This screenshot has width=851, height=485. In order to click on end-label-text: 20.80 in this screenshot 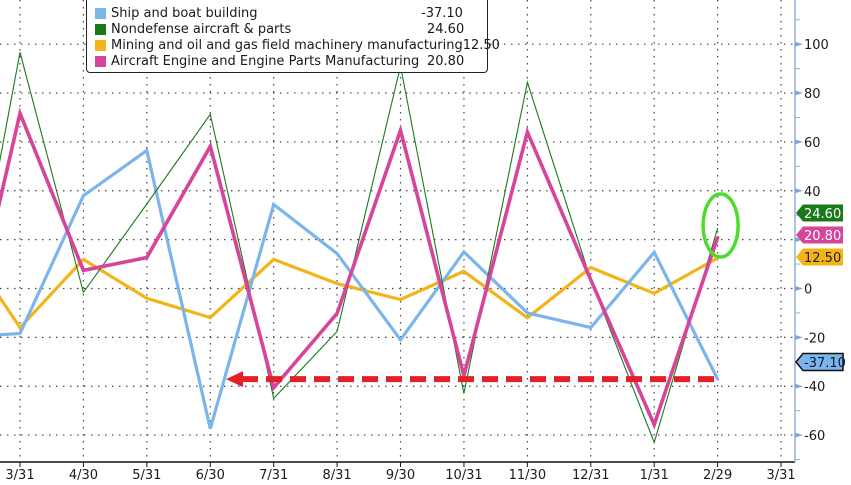, I will do `click(822, 236)`.